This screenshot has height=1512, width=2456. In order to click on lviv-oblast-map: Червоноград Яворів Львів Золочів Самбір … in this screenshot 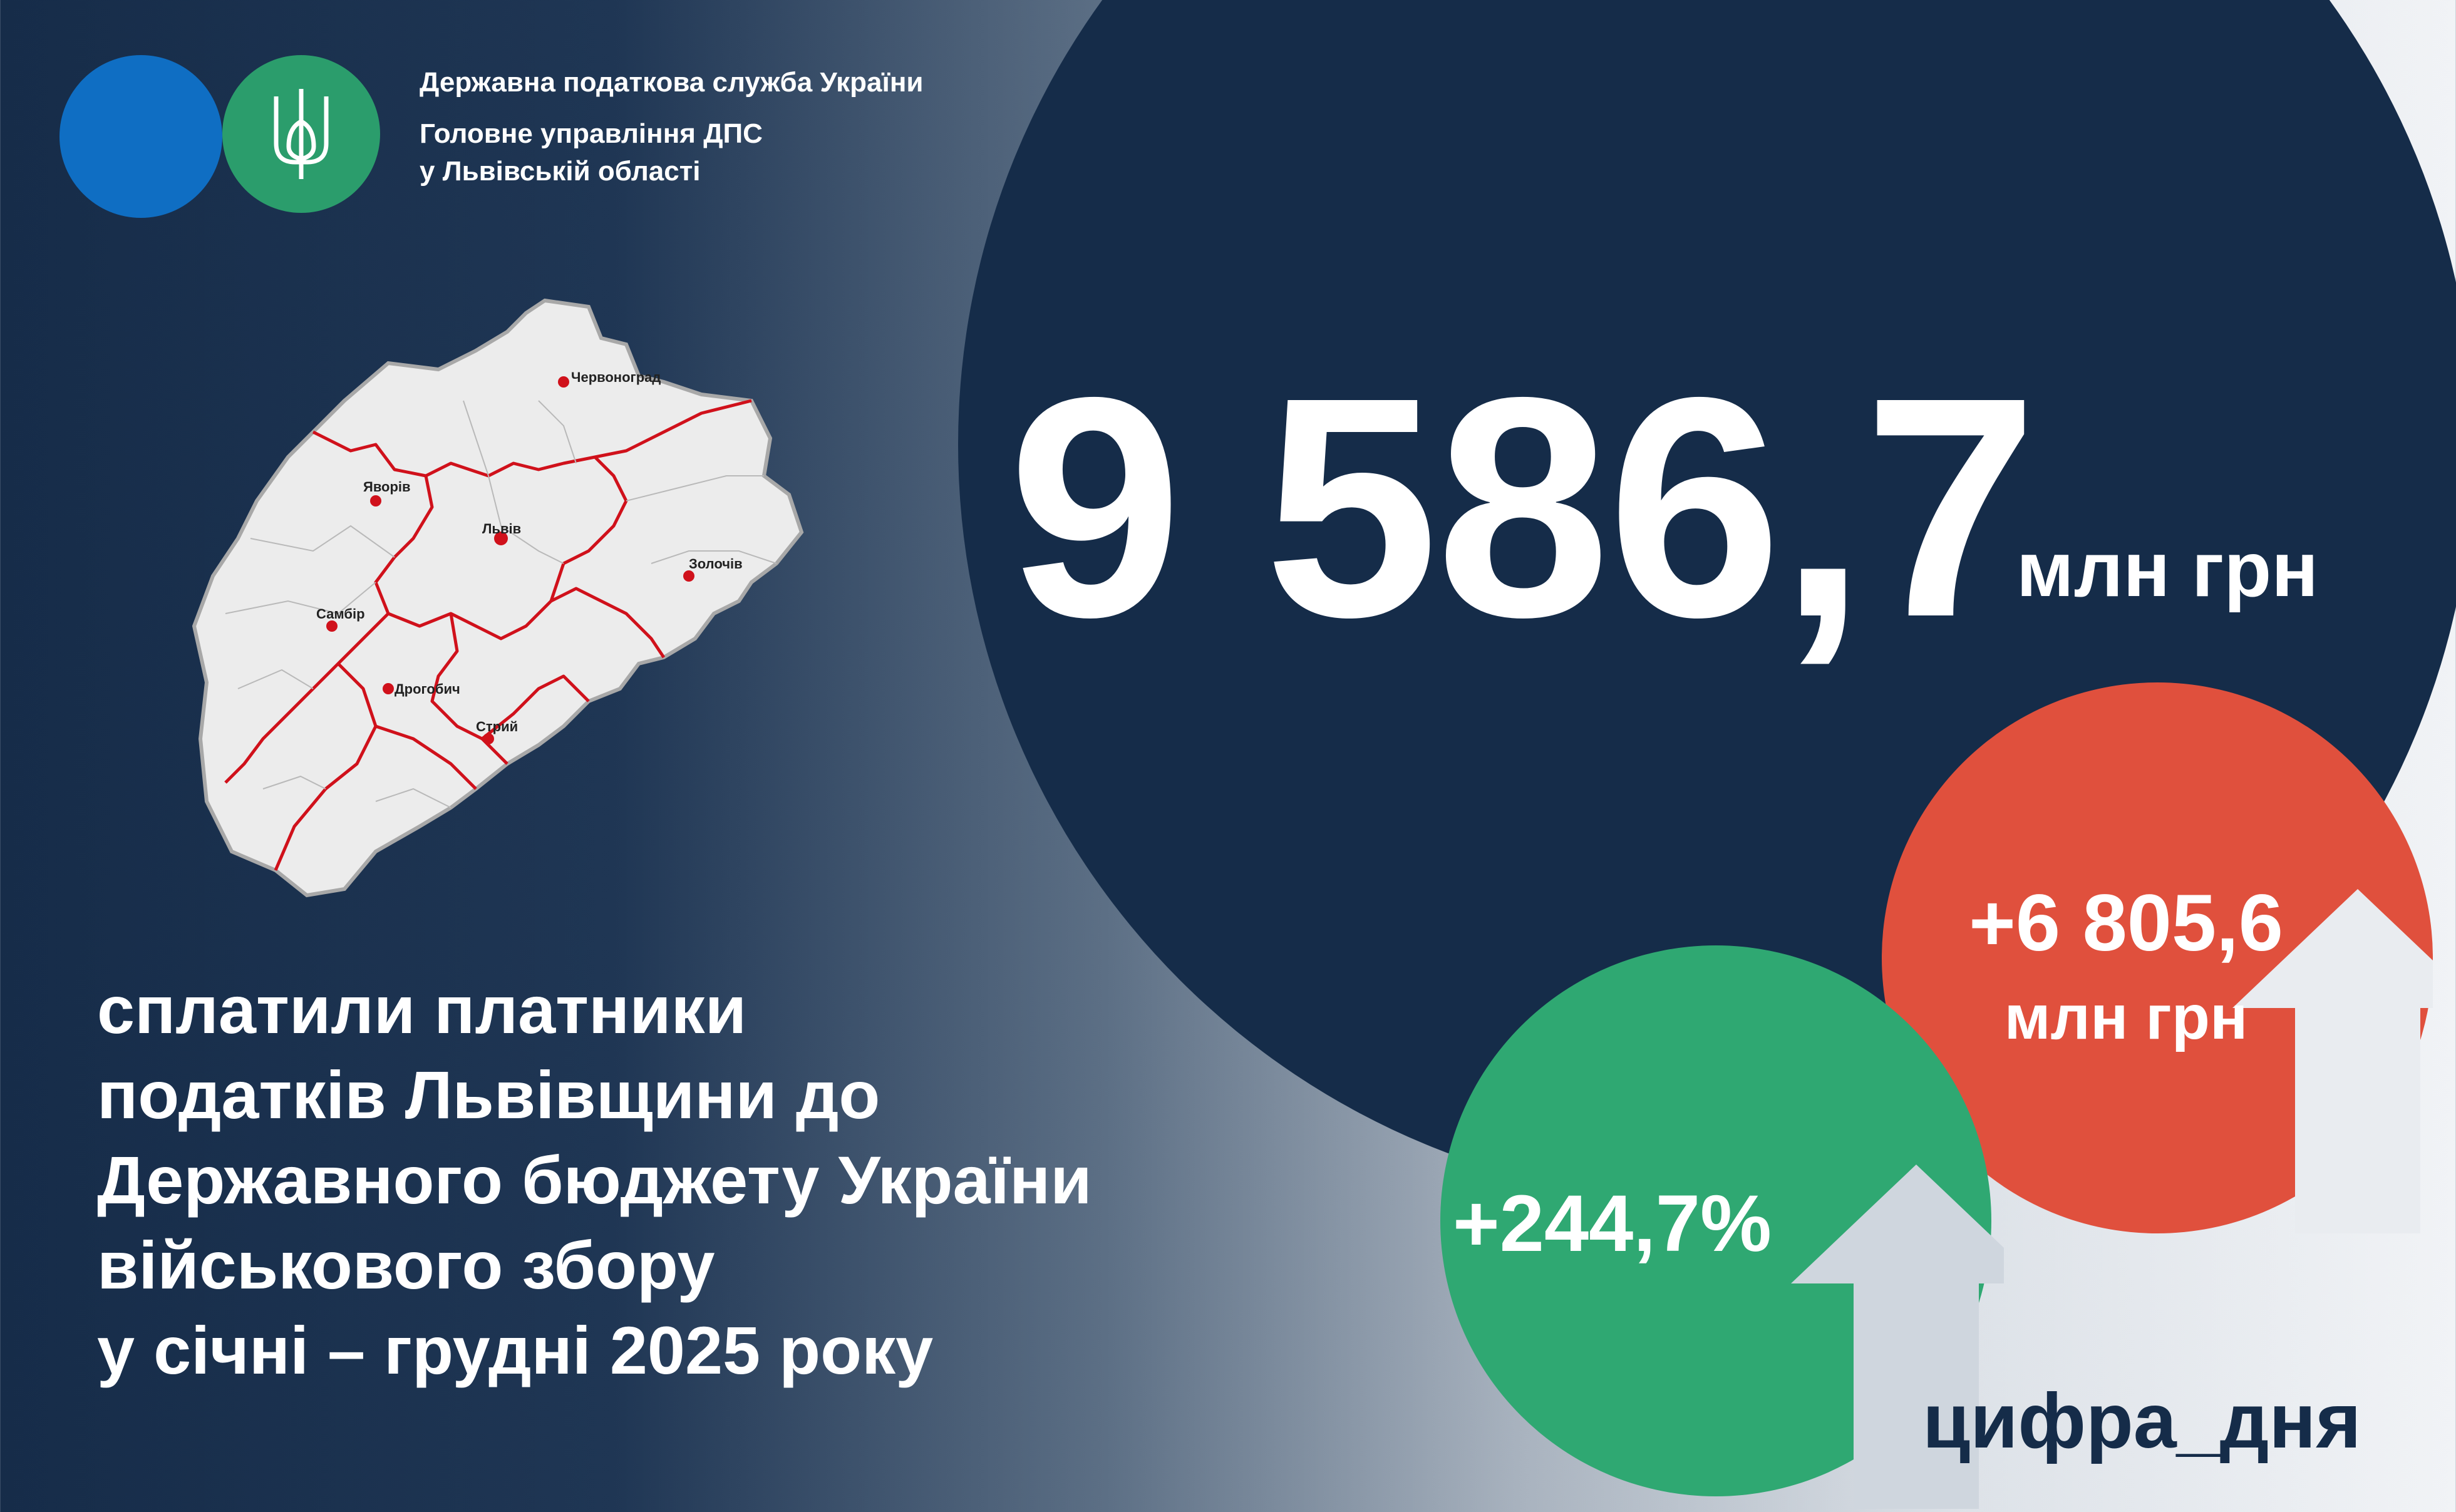, I will do `click(501, 603)`.